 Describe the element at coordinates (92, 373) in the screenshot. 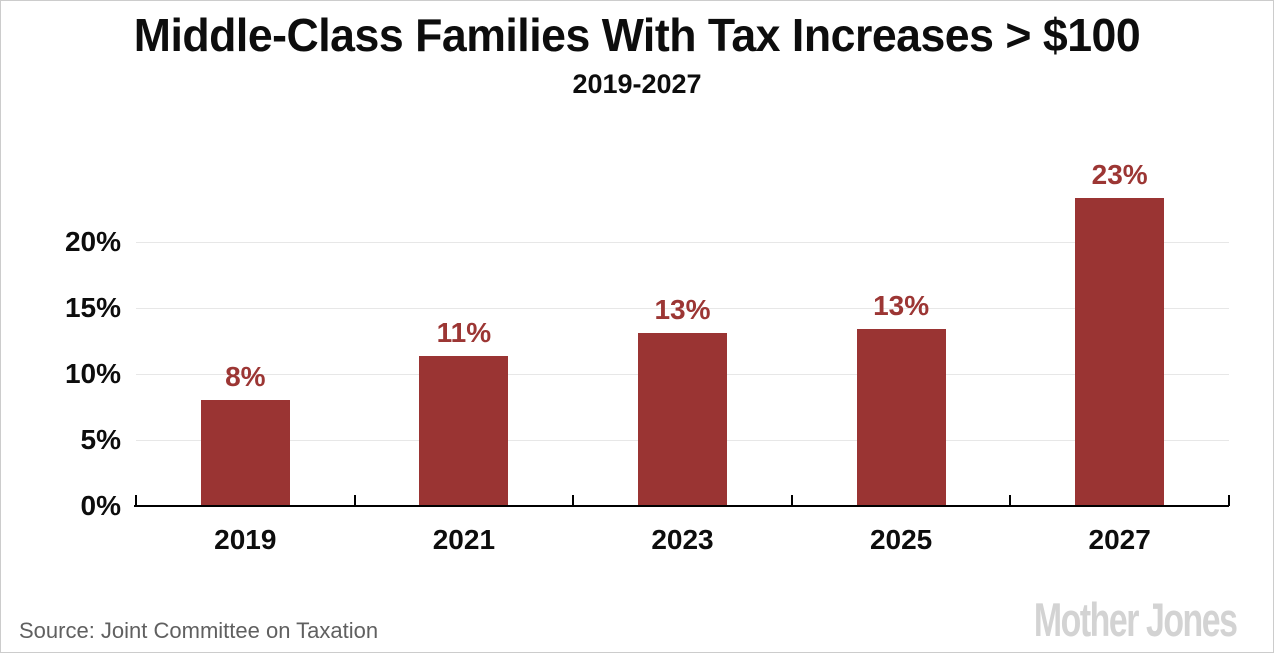

I see `y-axis-label: 10%` at that location.